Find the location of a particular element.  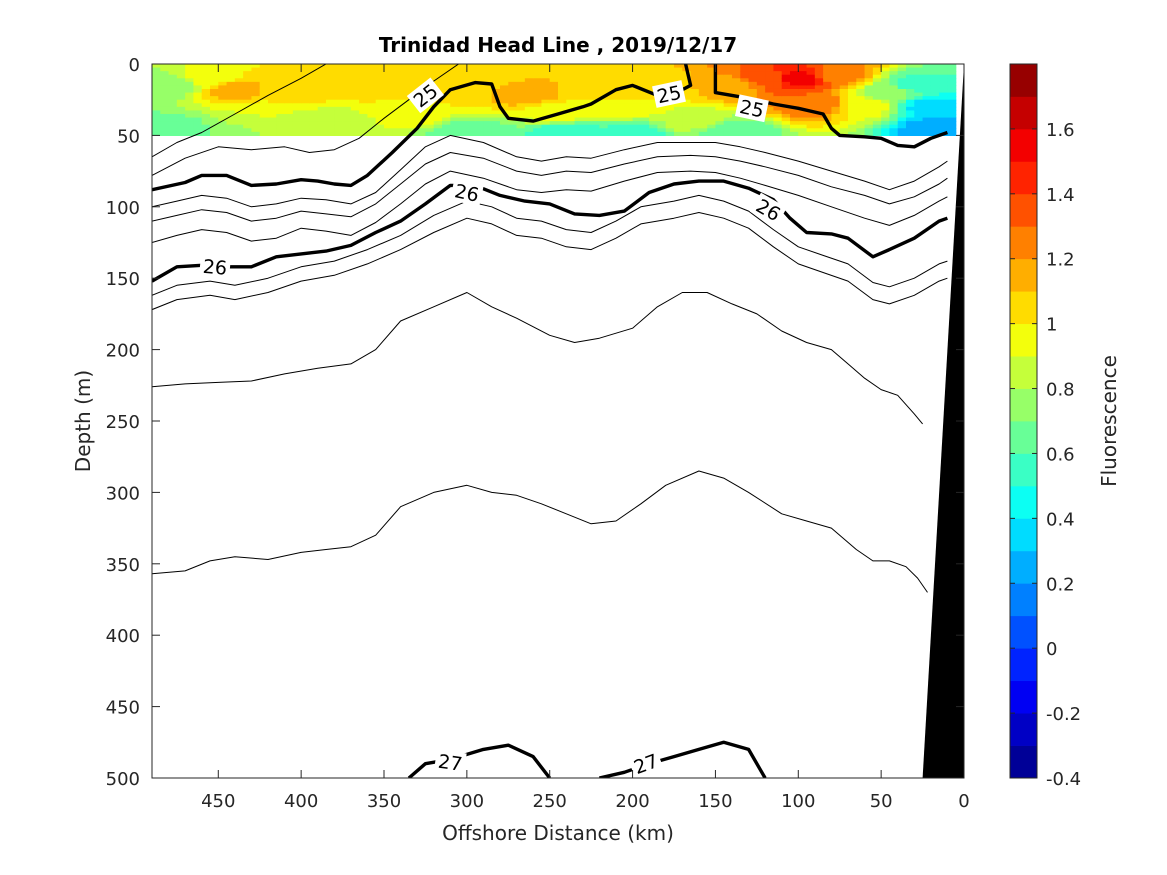

colorbar-segment is located at coordinates (1023, 275).